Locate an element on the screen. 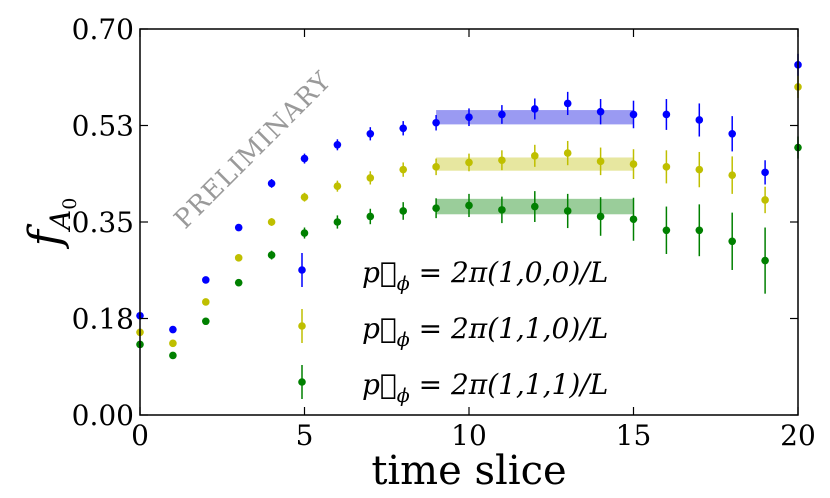 The image size is (830, 498). legend-label-2: p⃗ϕ = 2π(1,1,0)/L is located at coordinates (485, 331).